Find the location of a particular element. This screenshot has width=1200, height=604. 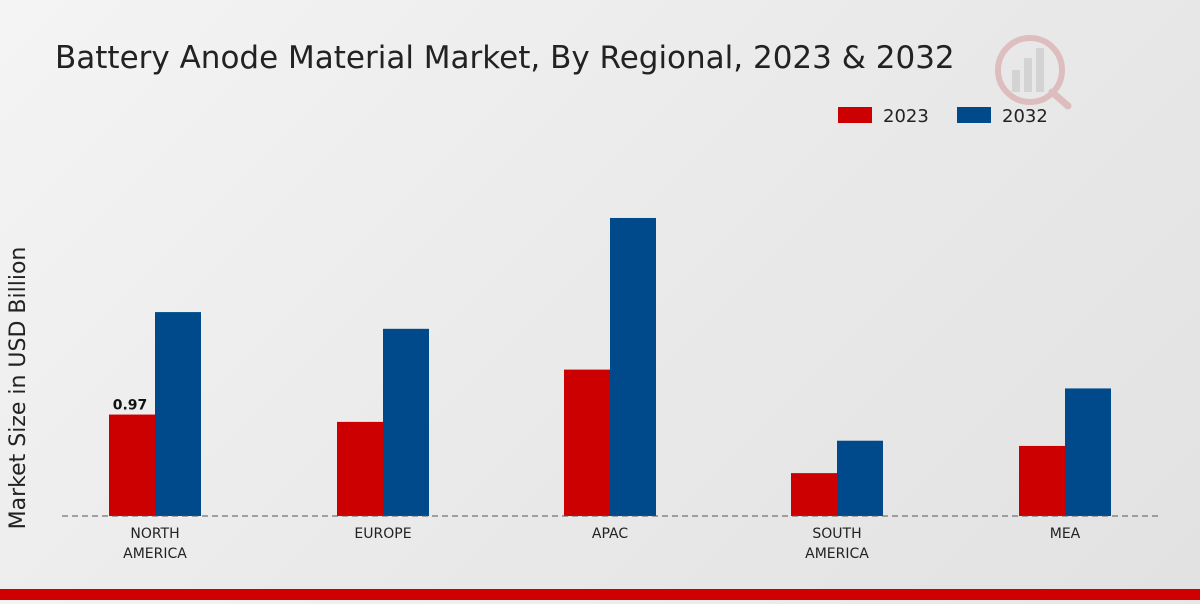

brand-logo-icon is located at coordinates (1033, 72).